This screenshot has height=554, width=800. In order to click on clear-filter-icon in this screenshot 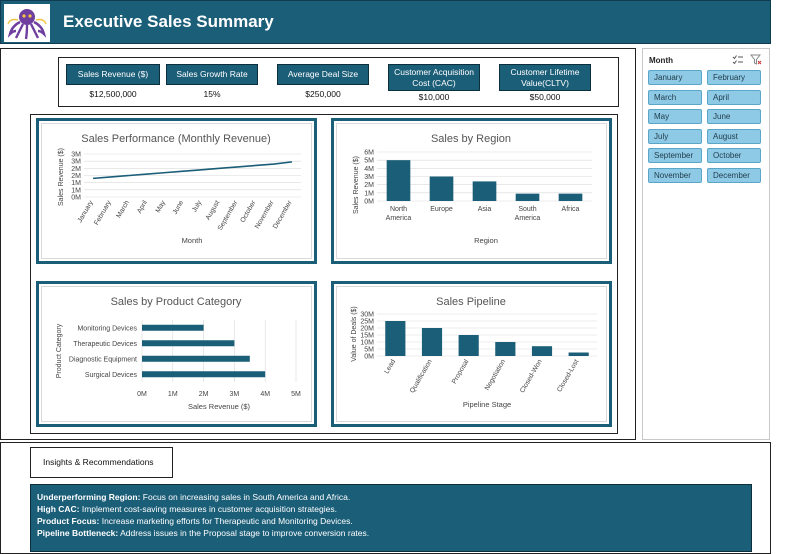, I will do `click(755, 62)`.